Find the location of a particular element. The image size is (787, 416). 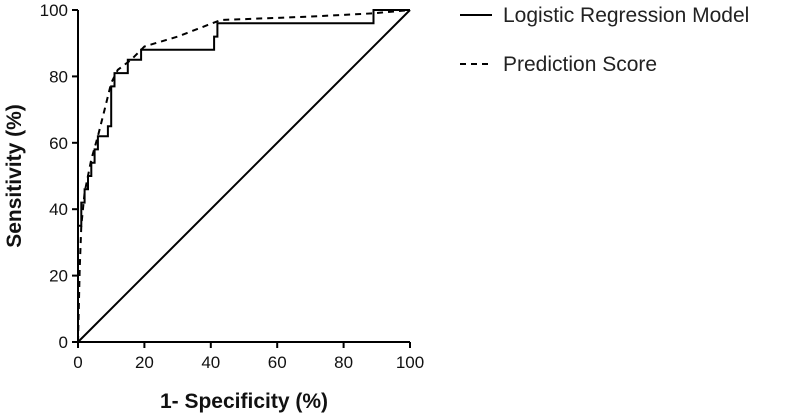

x-tick-label: 40 is located at coordinates (210, 362).